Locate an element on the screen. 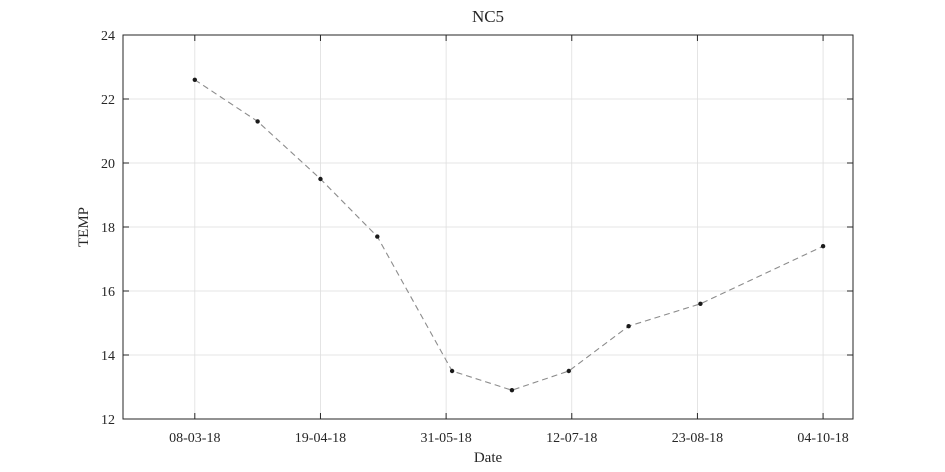  x-tick-label: 08-03-18 is located at coordinates (194, 438).